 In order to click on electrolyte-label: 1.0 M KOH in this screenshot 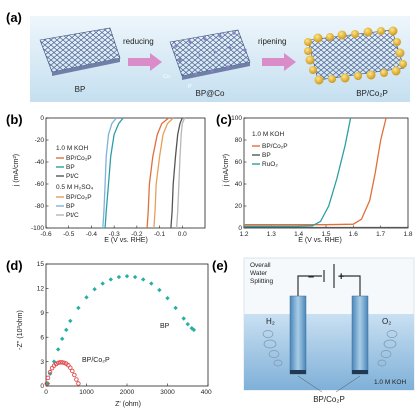, I will do `click(390, 382)`.